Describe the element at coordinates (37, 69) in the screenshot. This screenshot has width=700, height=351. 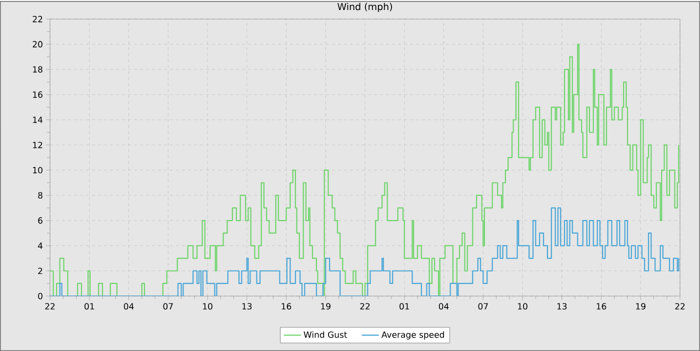
I see `y-tick-label: 18` at that location.